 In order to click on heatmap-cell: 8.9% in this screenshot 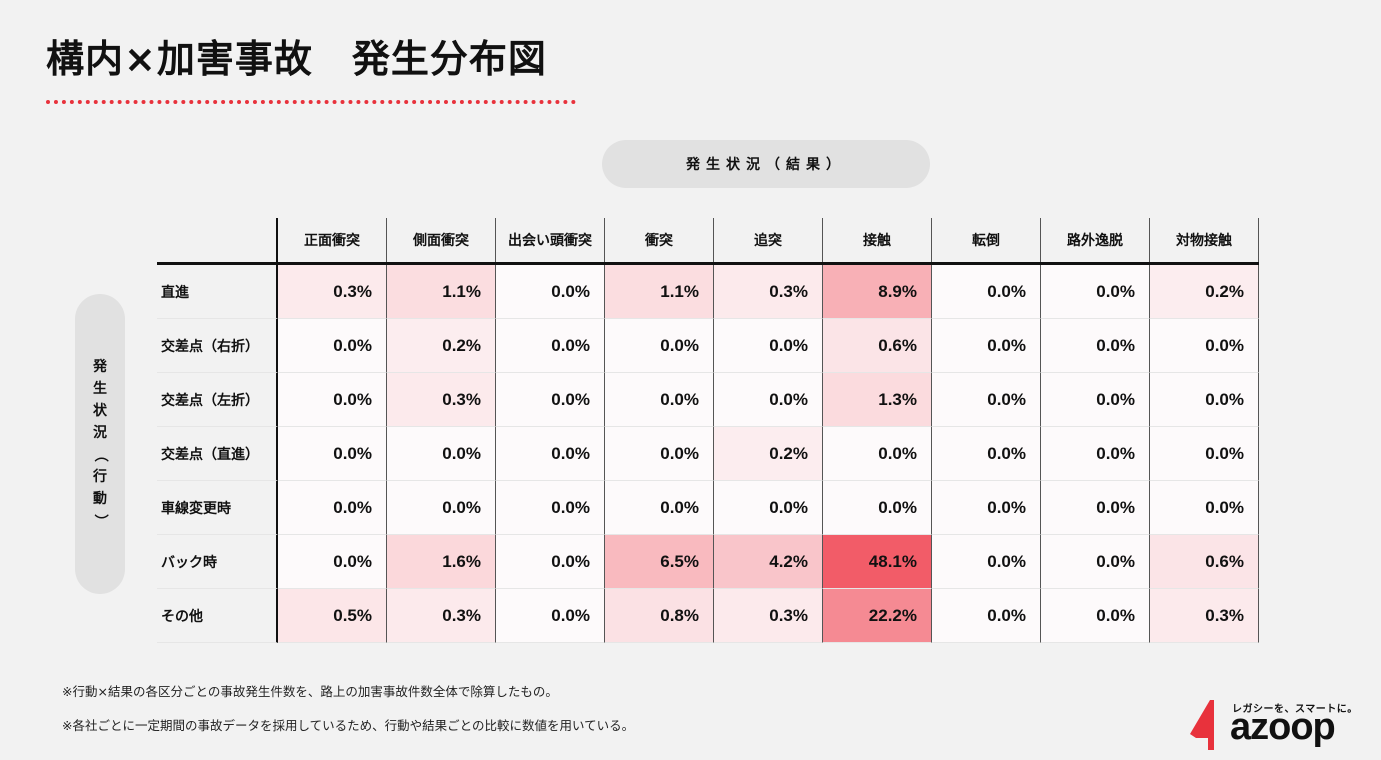, I will do `click(877, 292)`.